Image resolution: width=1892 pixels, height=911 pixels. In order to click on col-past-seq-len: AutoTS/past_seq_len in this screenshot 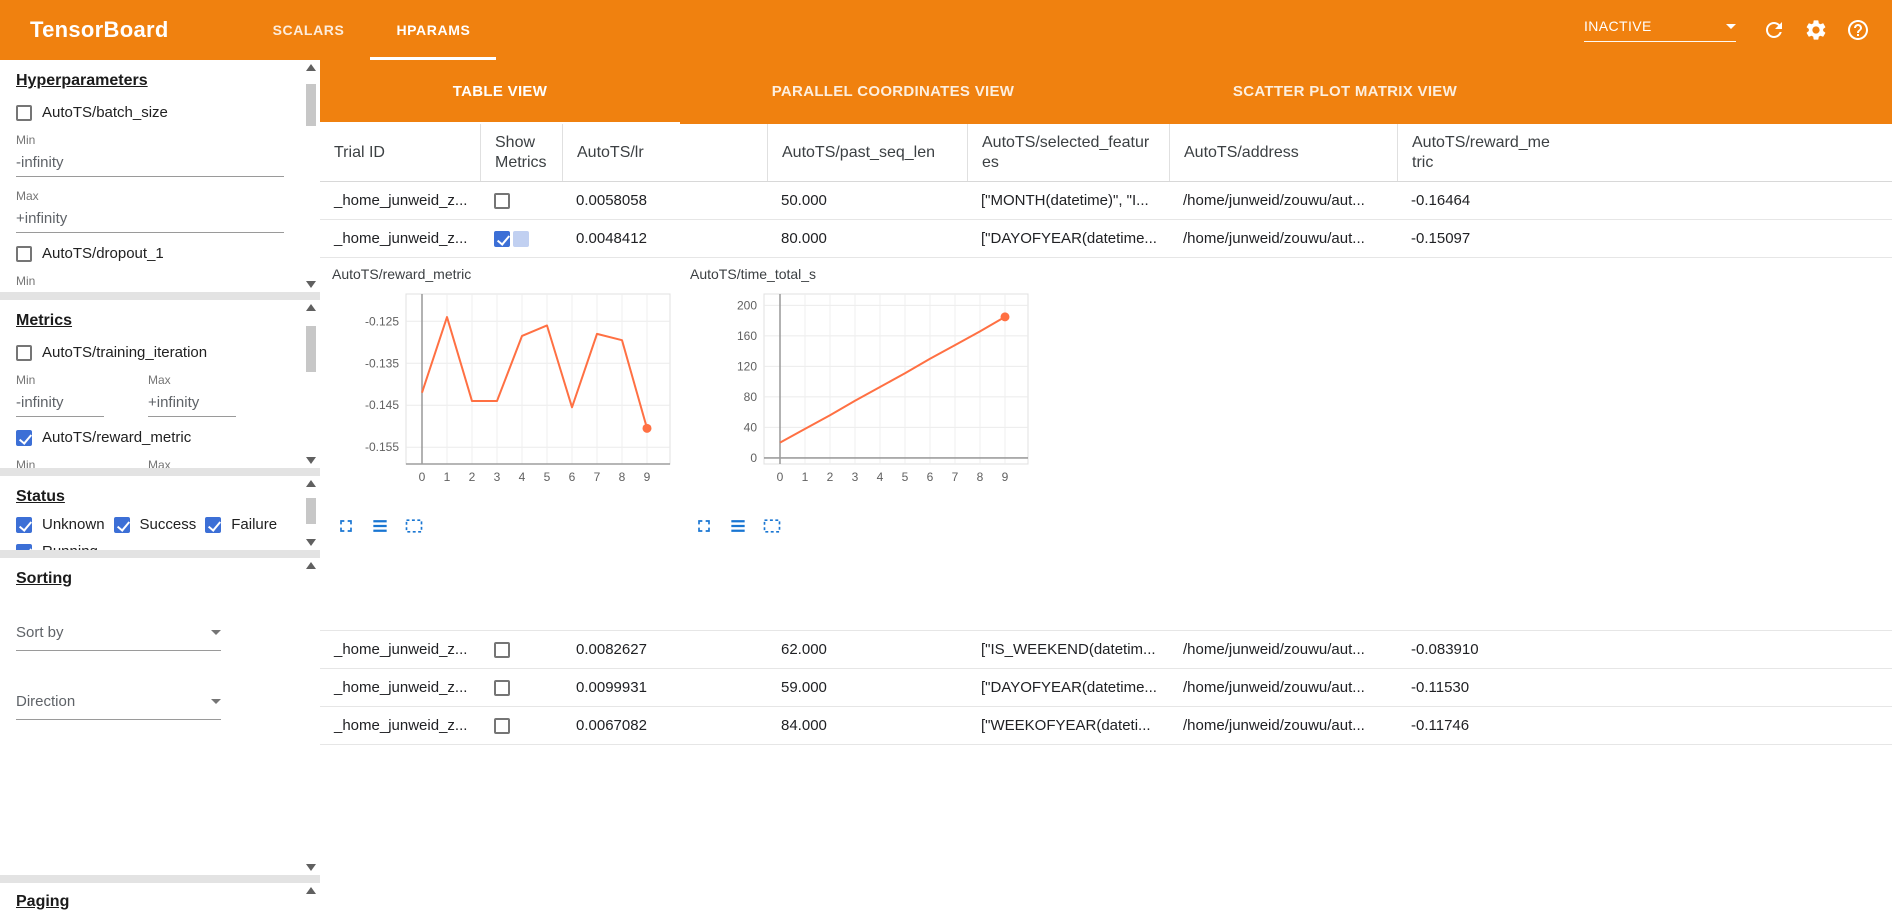, I will do `click(867, 152)`.